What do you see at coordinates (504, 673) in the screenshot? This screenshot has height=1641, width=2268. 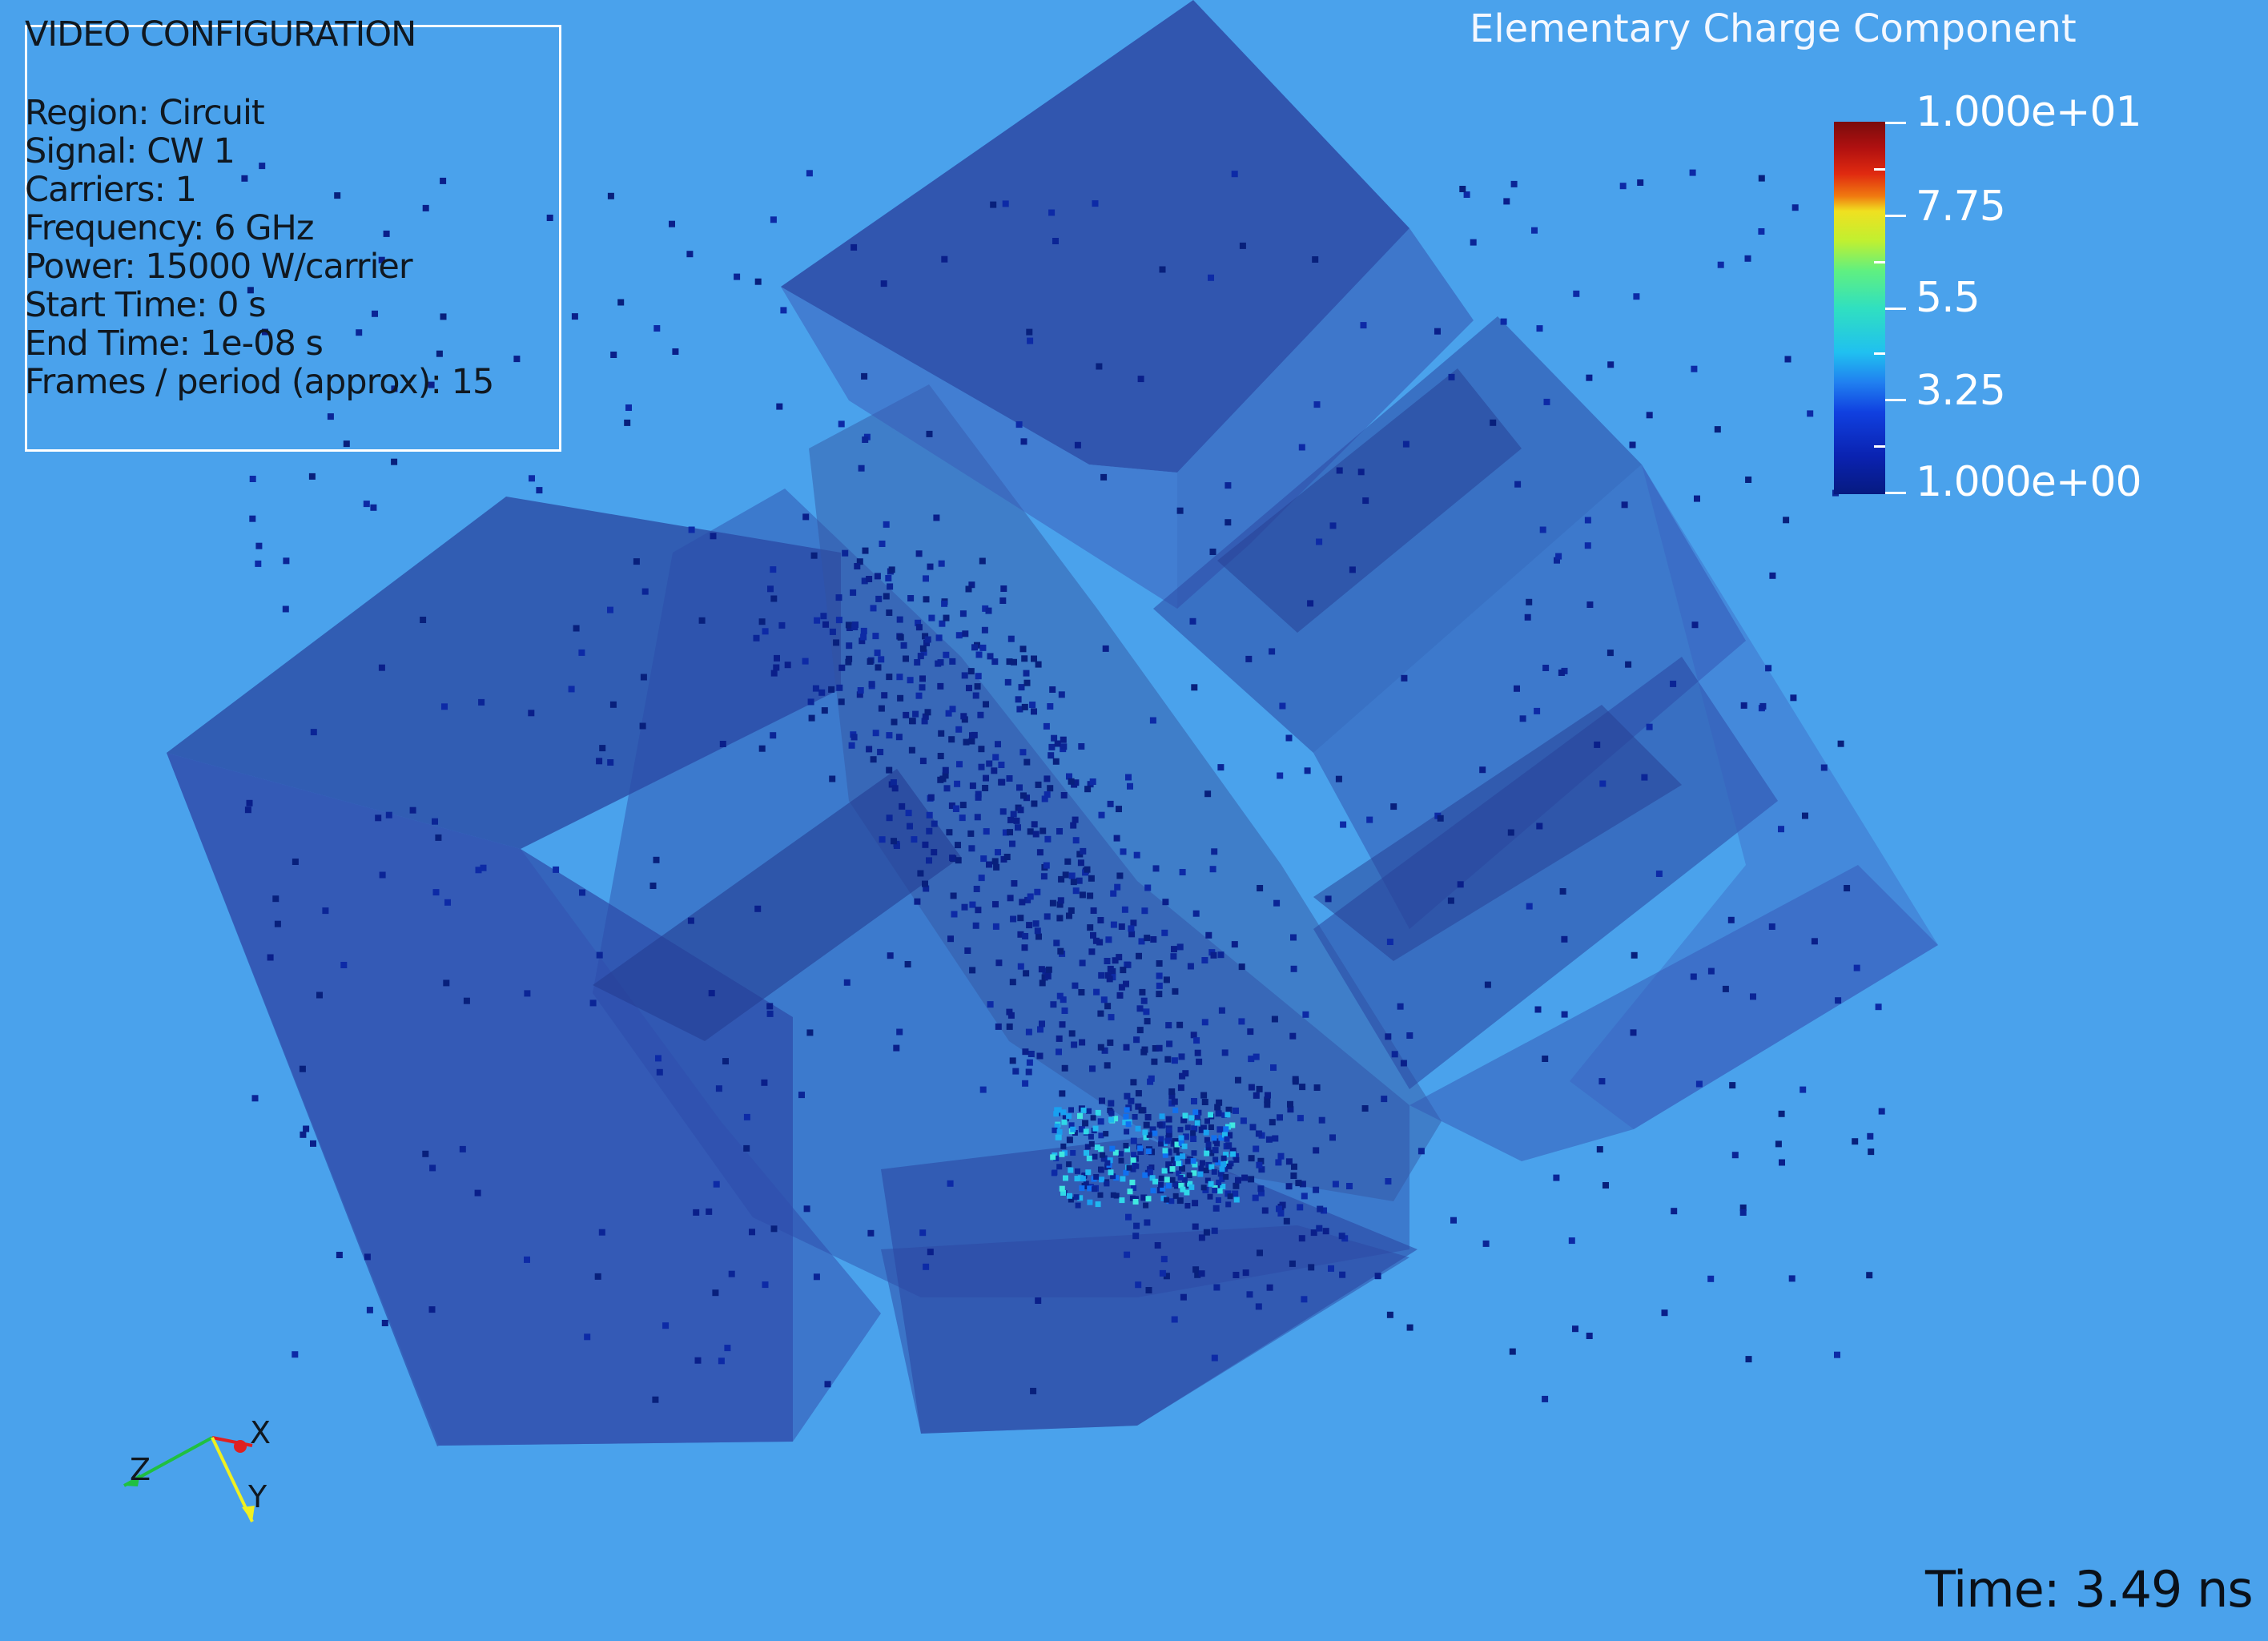 I see `left-block-top-face` at bounding box center [504, 673].